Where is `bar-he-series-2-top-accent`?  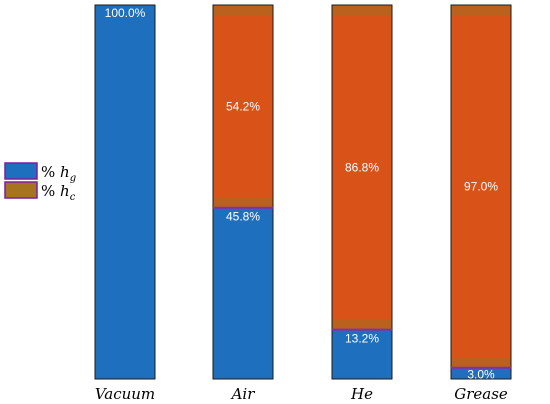
bar-he-series-2-top-accent is located at coordinates (362, 11).